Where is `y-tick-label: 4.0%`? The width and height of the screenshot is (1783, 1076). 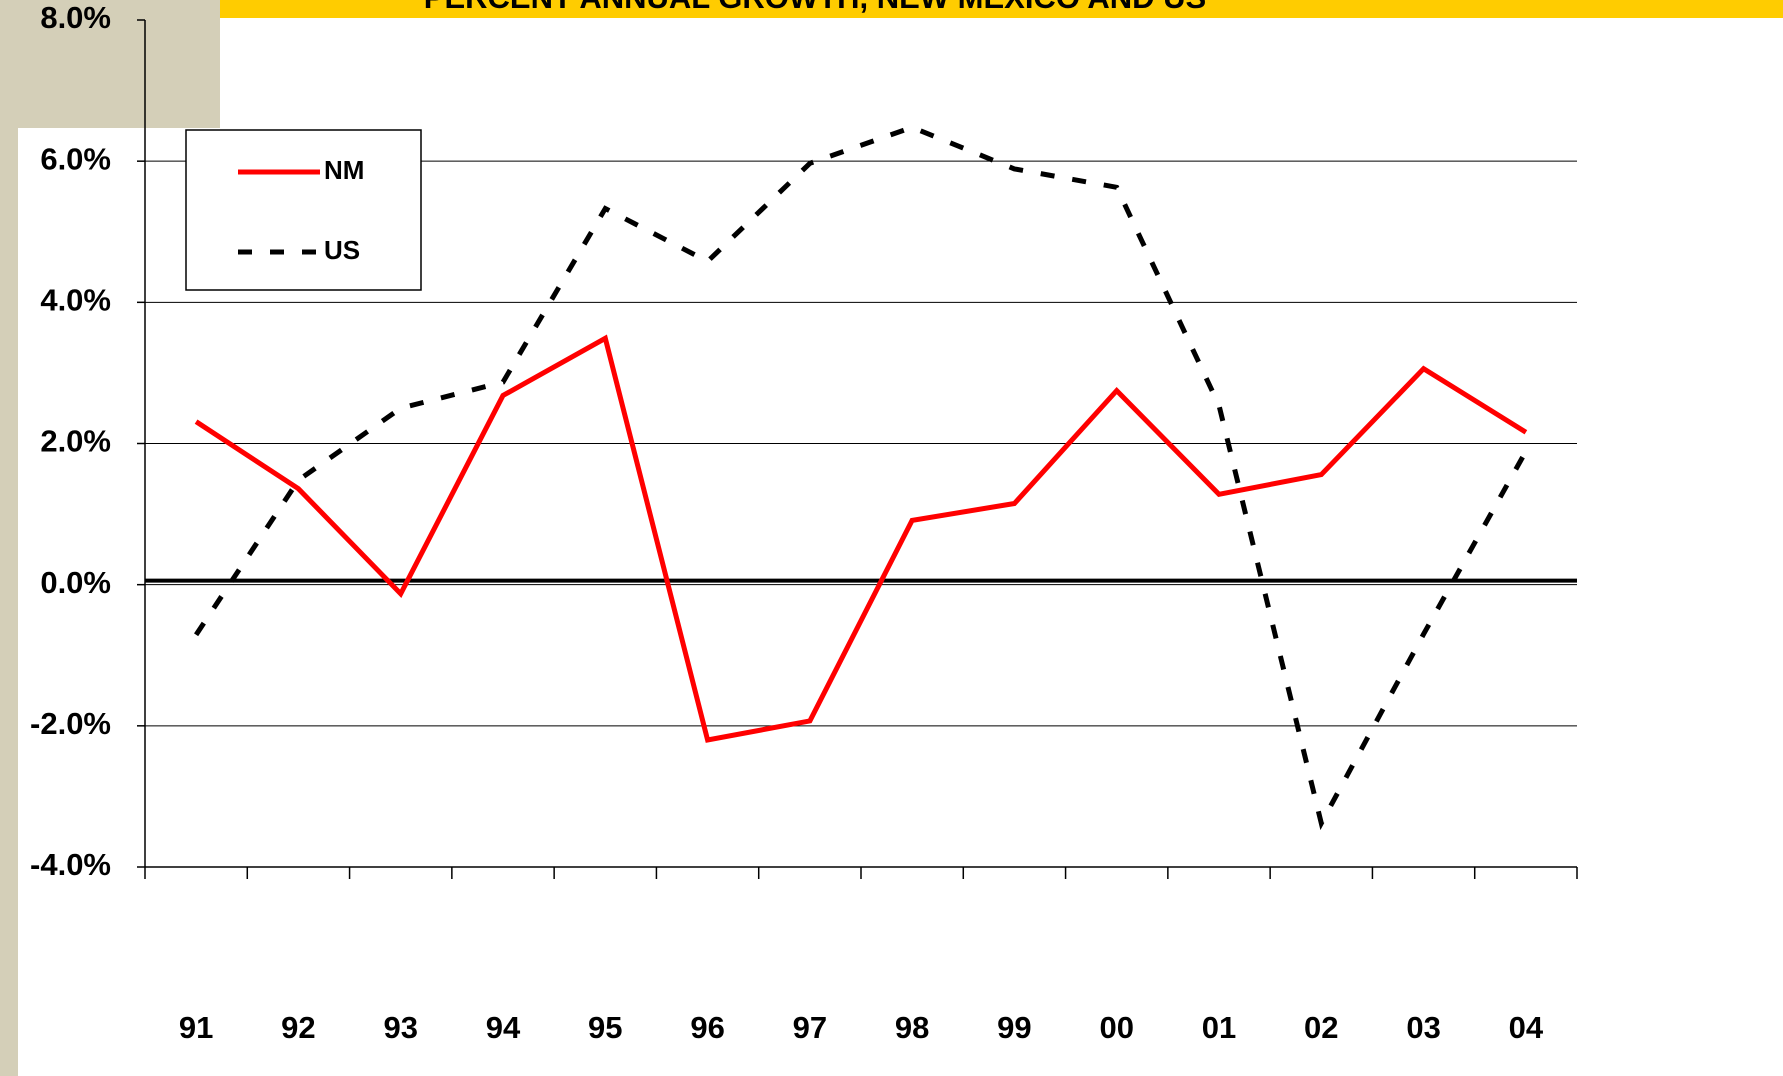
y-tick-label: 4.0% is located at coordinates (75, 300).